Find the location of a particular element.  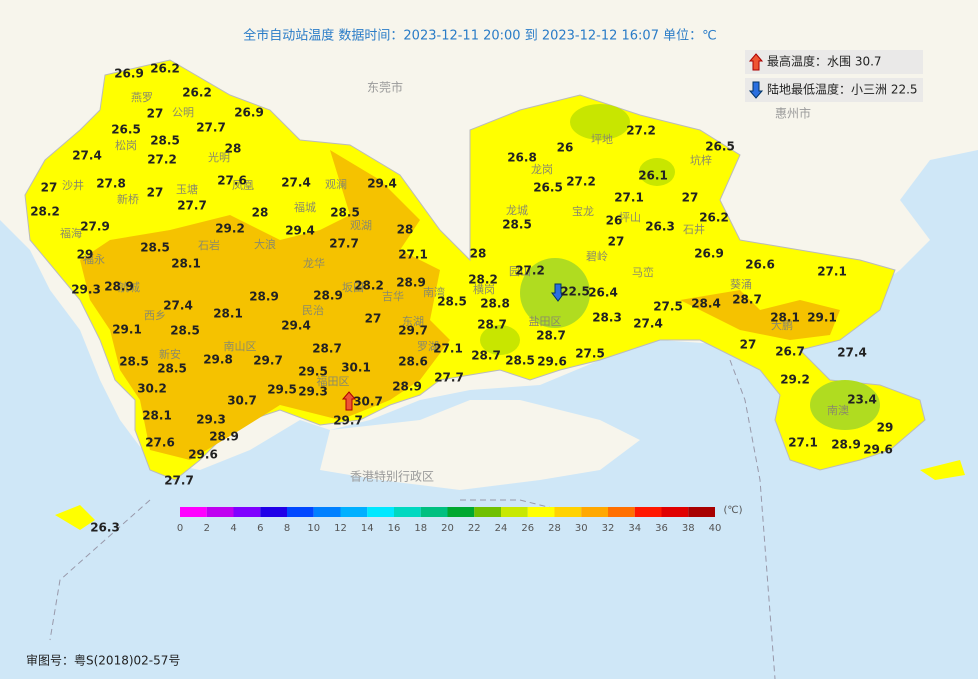

footer: 审图号：粤S(2018)02-57号 is located at coordinates (103, 660).